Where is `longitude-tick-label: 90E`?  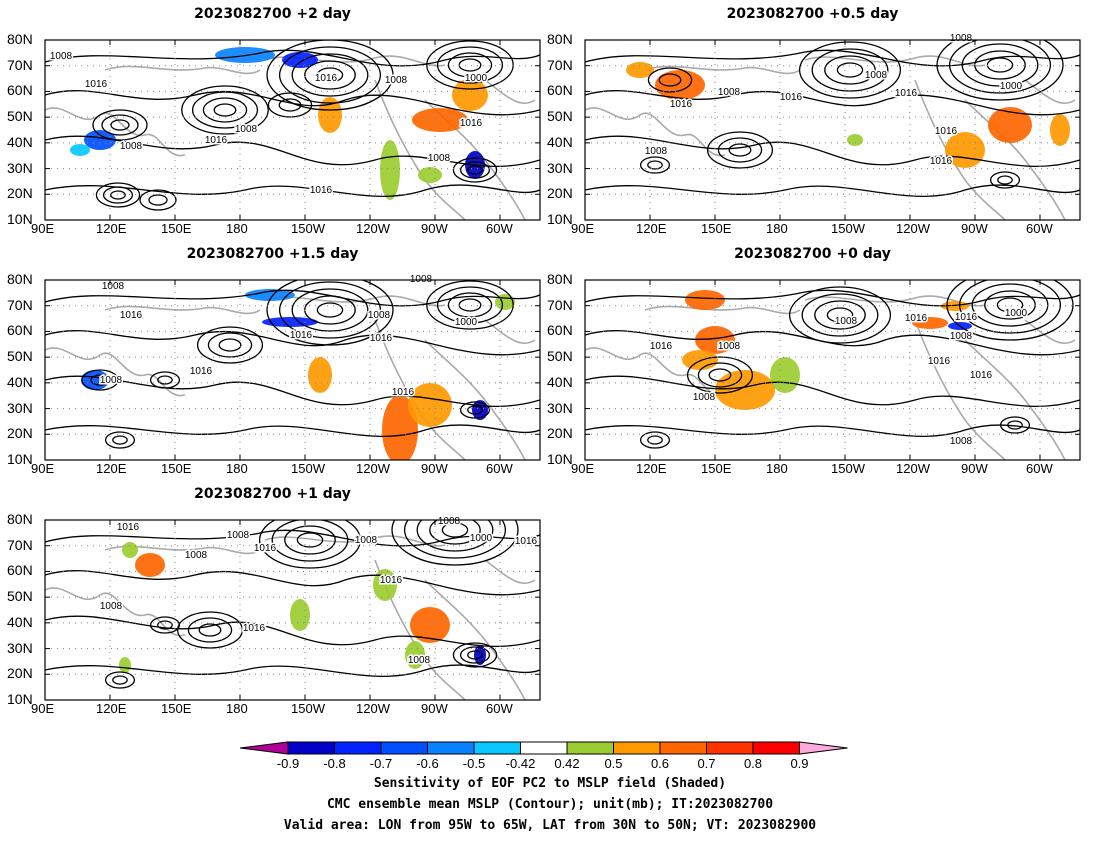 longitude-tick-label: 90E is located at coordinates (43, 228).